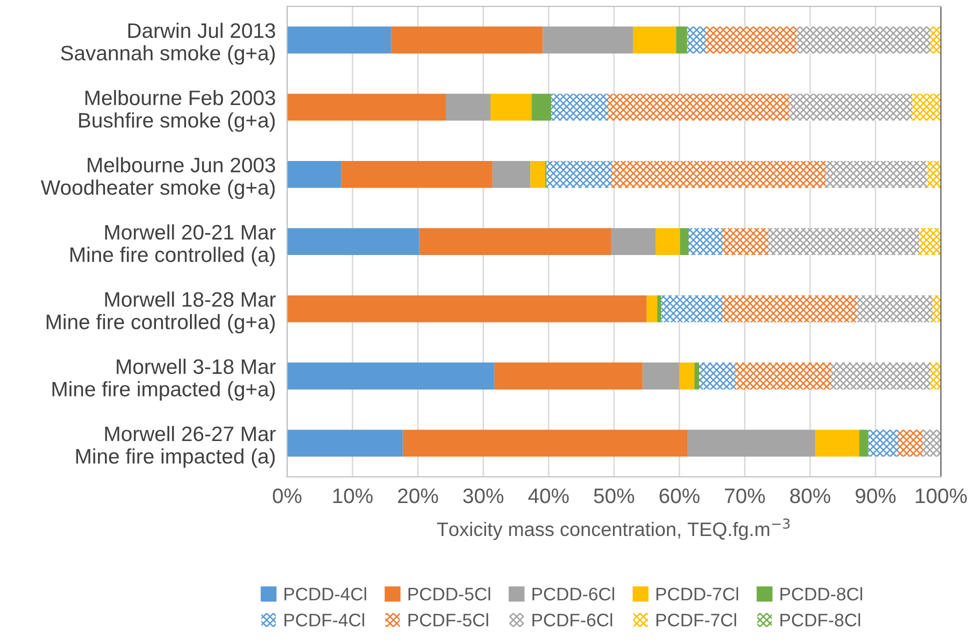  I want to click on y-tick-label: Morwell 3-18 Mar Mine fire impacted (g+a), so click(164, 379).